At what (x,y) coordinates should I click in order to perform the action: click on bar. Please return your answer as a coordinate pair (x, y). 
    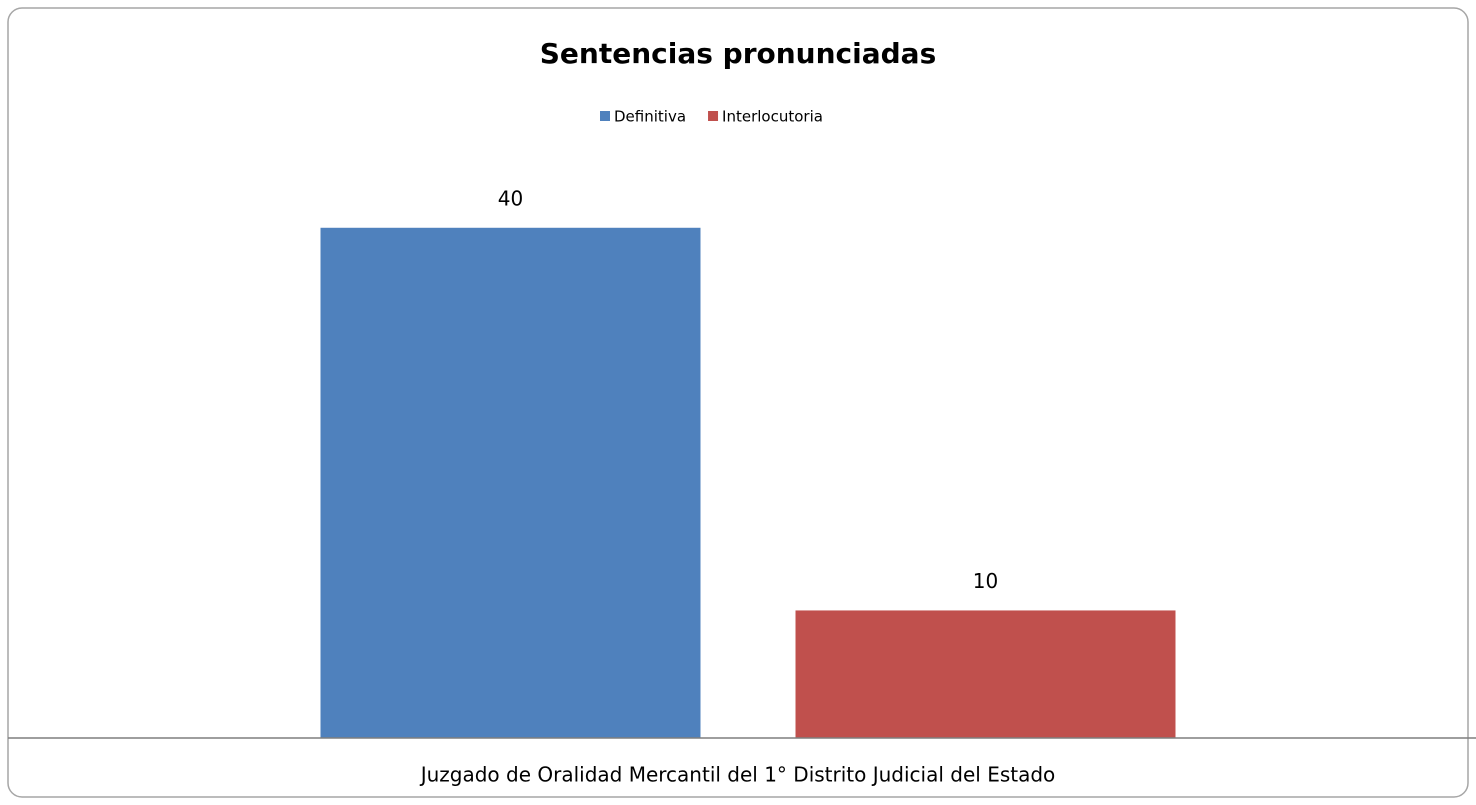
    Looking at the image, I should click on (985, 674).